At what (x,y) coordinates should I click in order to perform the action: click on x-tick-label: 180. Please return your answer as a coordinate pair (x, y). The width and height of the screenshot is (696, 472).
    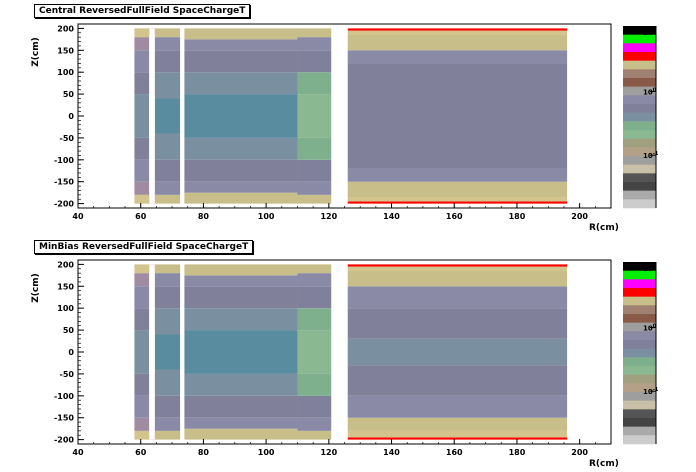
    Looking at the image, I should click on (517, 452).